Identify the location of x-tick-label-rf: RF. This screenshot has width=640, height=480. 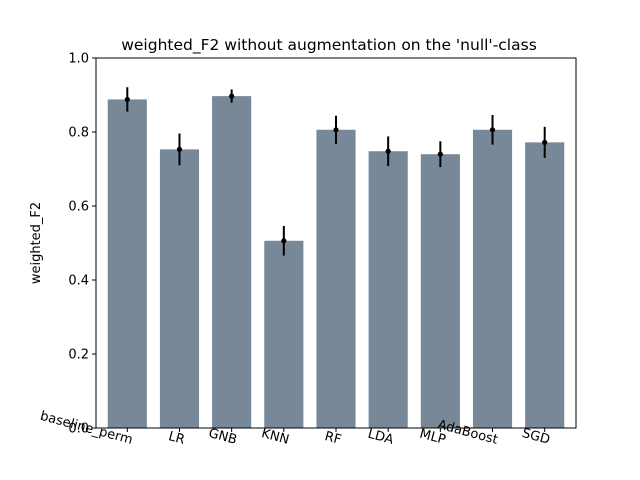
(333, 438).